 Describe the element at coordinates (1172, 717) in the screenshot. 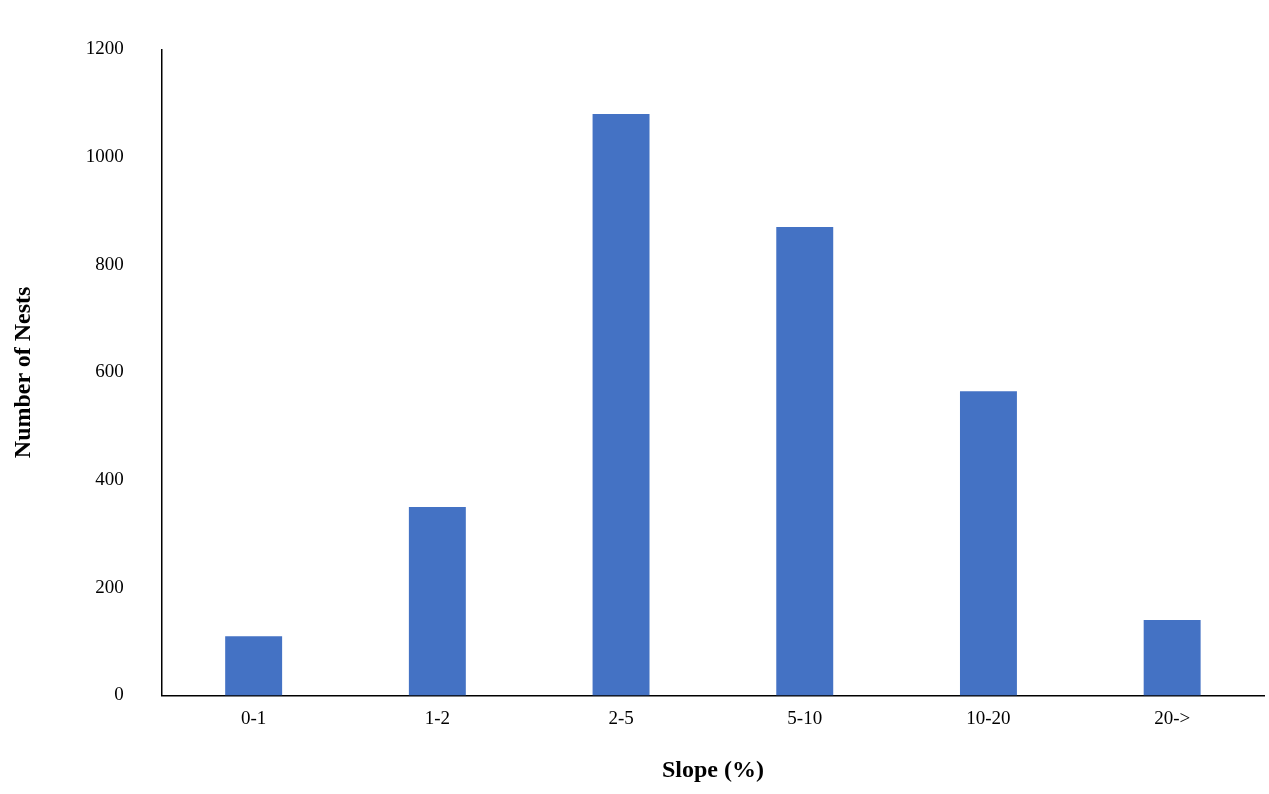

I see `x-tick-label: 20->` at that location.